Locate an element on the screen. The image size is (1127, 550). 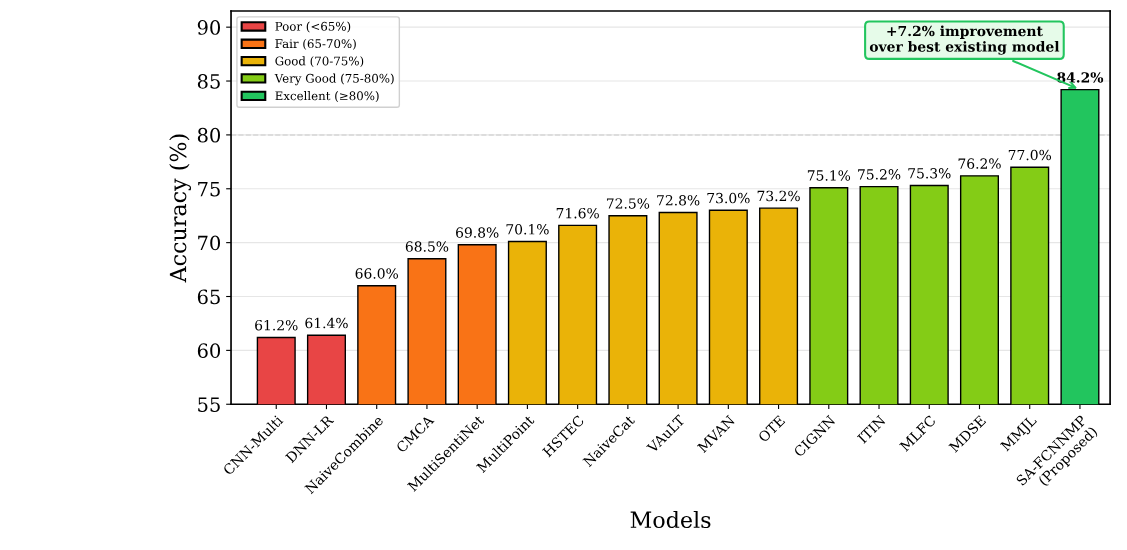
legend-label: Fair (65-70%) is located at coordinates (315, 44).